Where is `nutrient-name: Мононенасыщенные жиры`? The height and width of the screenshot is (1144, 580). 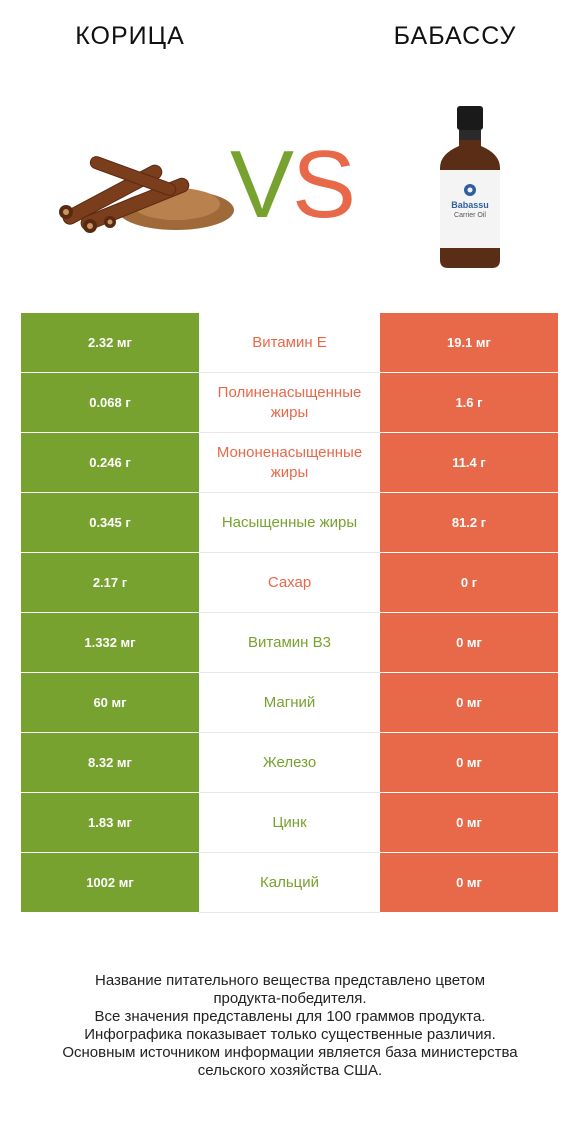 nutrient-name: Мононенасыщенные жиры is located at coordinates (289, 463).